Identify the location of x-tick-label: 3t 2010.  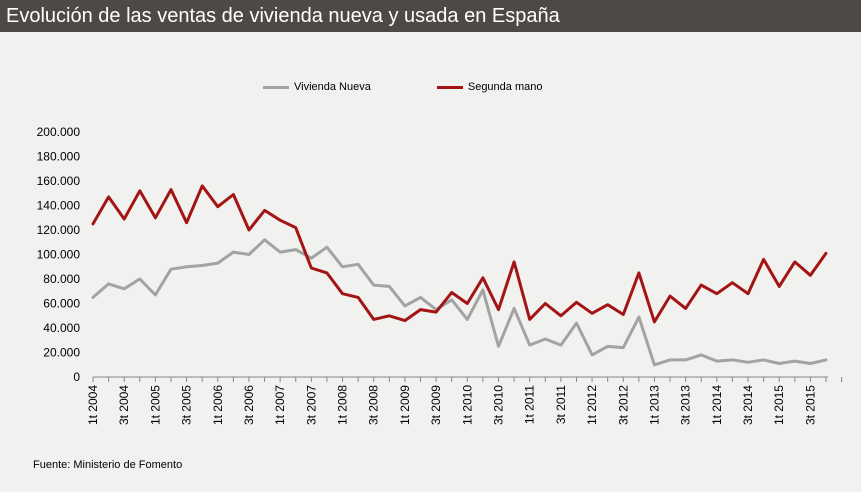
(498, 405).